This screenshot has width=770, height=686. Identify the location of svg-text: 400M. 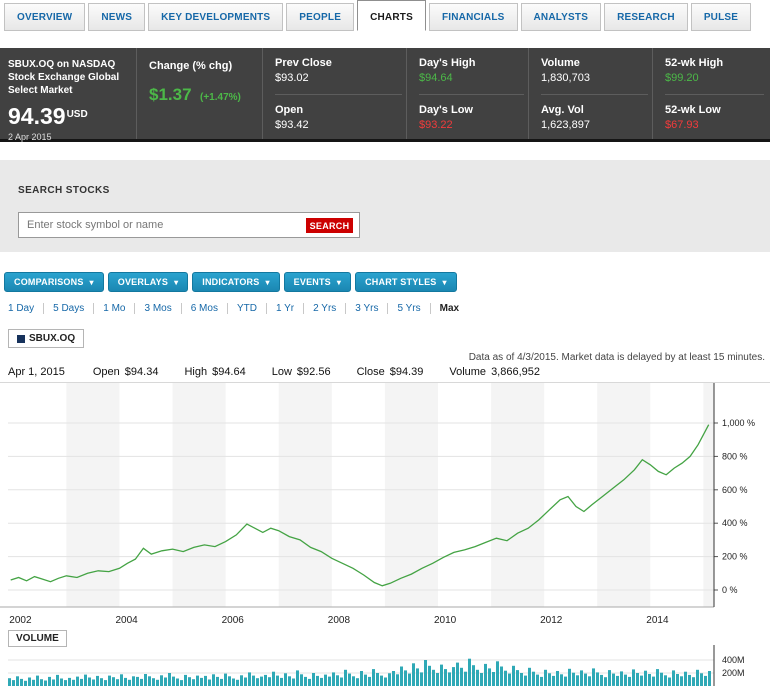
(733, 660).